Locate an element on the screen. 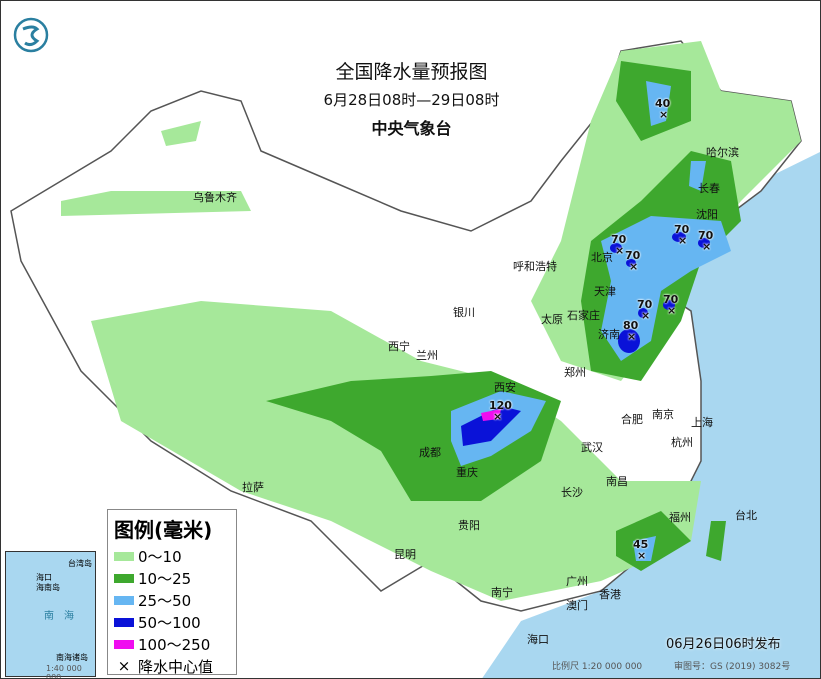 The height and width of the screenshot is (679, 821). precip-center-value: 45 is located at coordinates (641, 544).